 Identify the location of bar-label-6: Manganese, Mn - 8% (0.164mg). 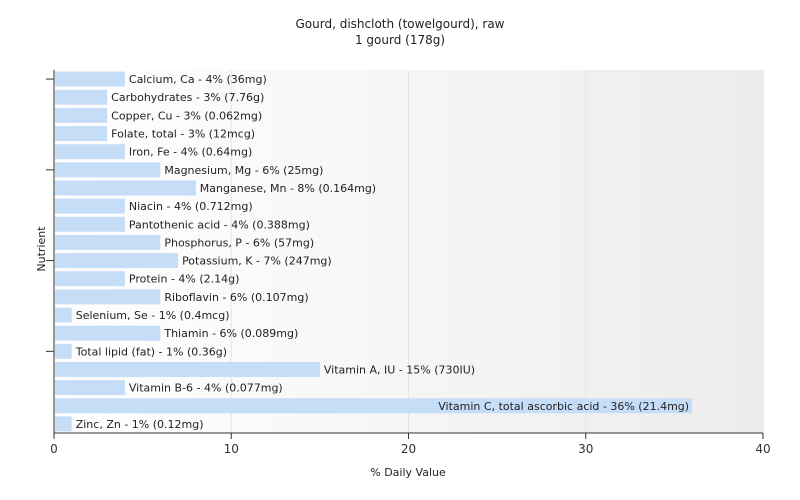
(288, 188).